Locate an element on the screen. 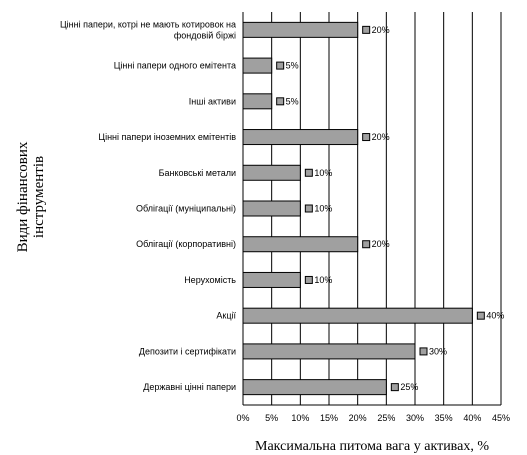 This screenshot has width=527, height=455. data-label: 40% is located at coordinates (495, 316).